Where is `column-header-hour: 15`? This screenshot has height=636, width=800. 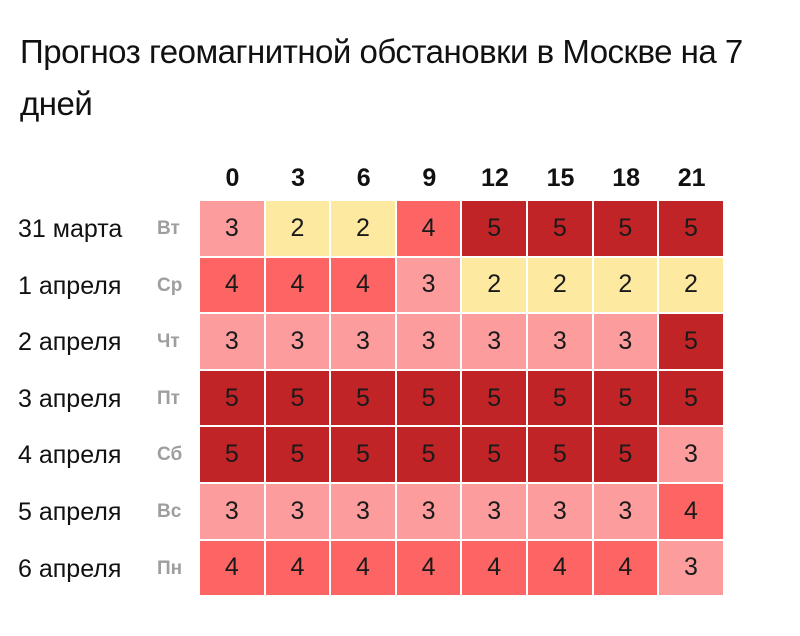
column-header-hour: 15 is located at coordinates (560, 178).